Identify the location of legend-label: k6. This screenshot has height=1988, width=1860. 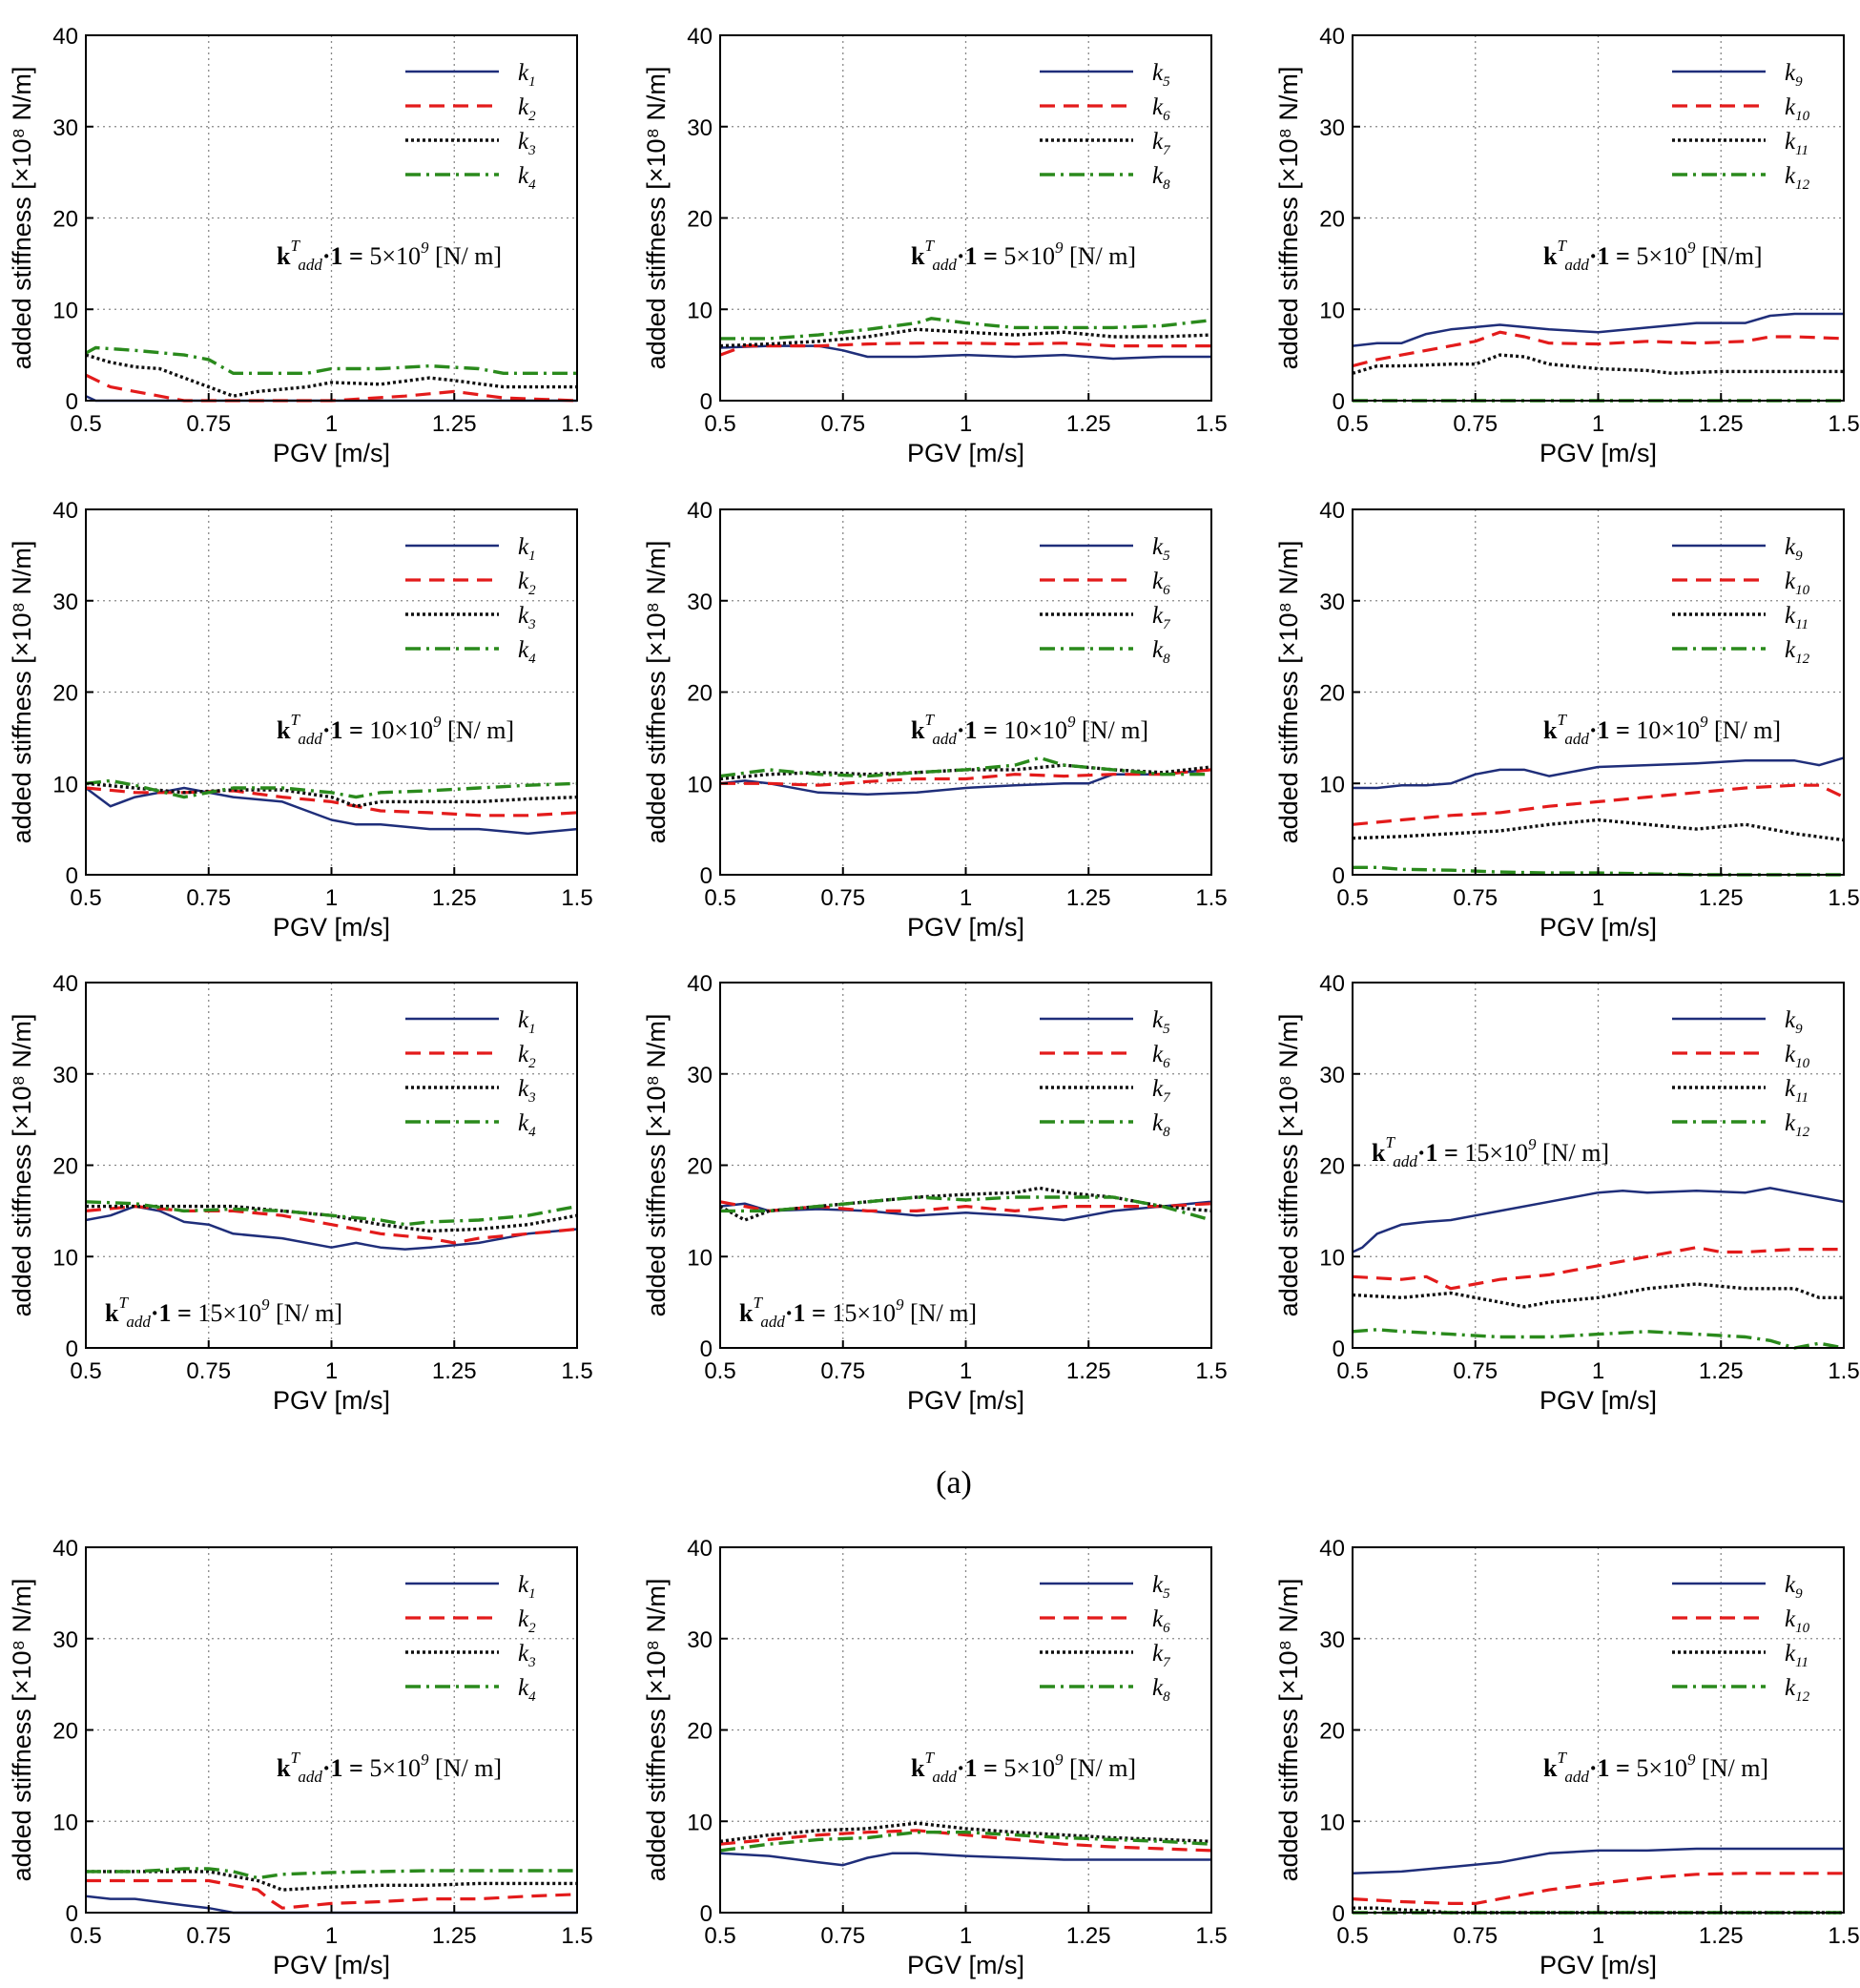
(1161, 1056).